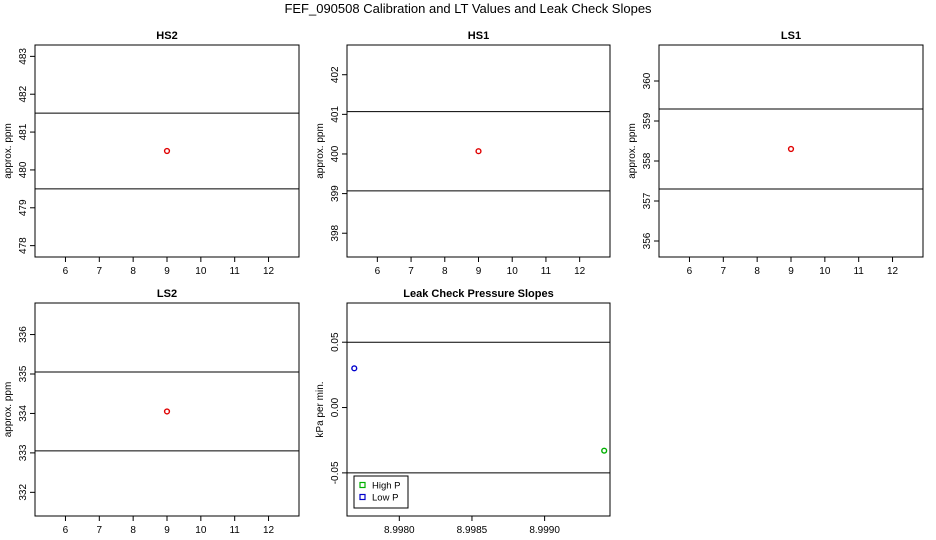  Describe the element at coordinates (167, 294) in the screenshot. I see `panel-4-title: LS2` at that location.